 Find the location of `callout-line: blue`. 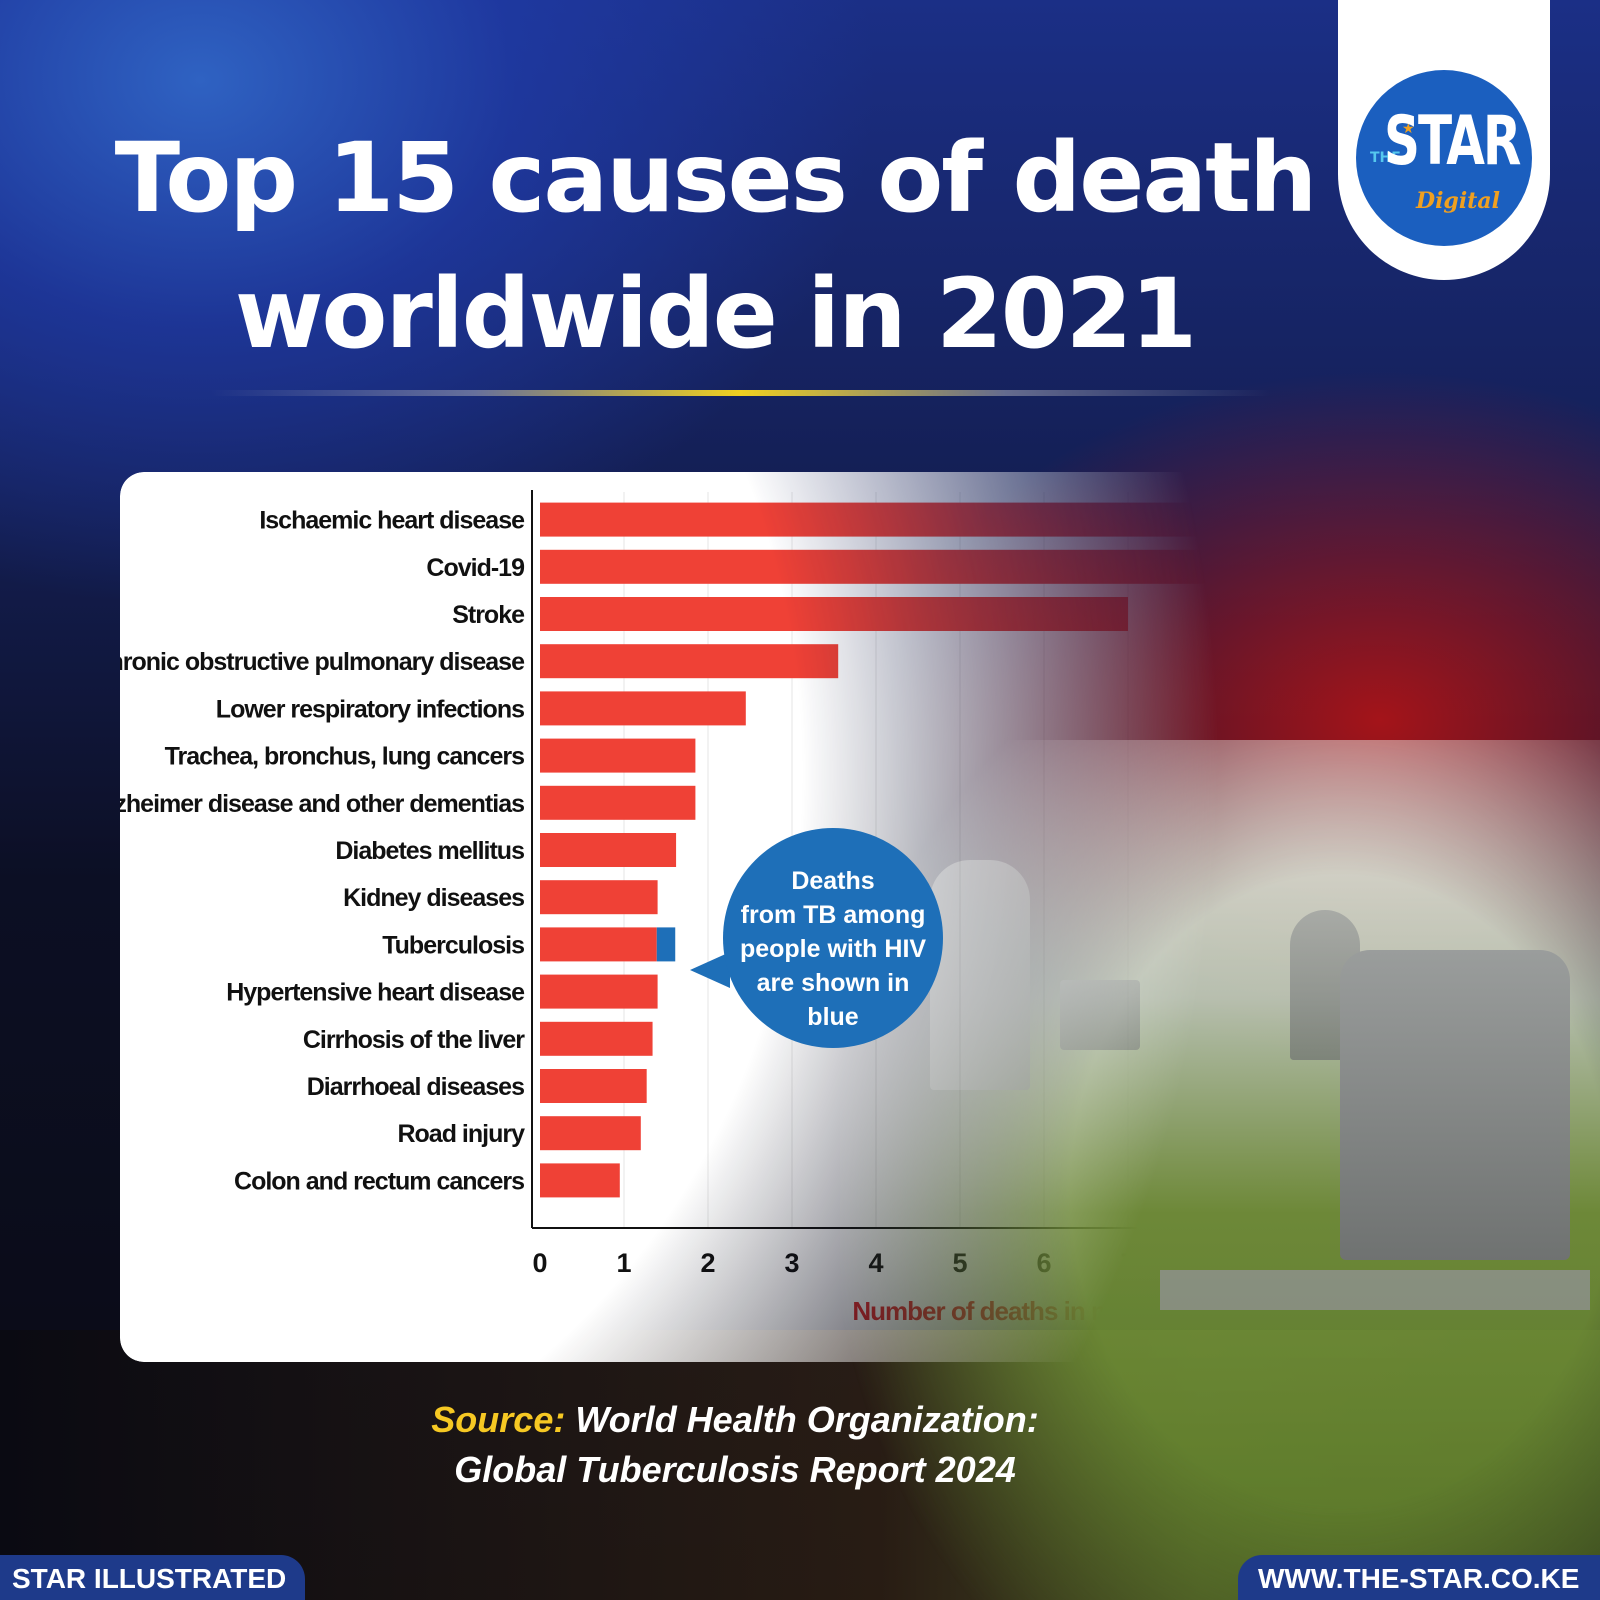

callout-line: blue is located at coordinates (833, 1017).